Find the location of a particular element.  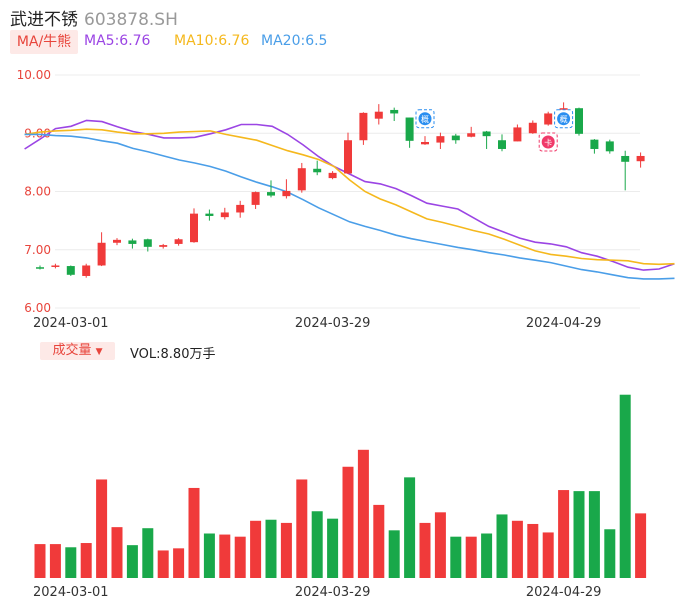

stock-name: 武进不锈 is located at coordinates (44, 20).